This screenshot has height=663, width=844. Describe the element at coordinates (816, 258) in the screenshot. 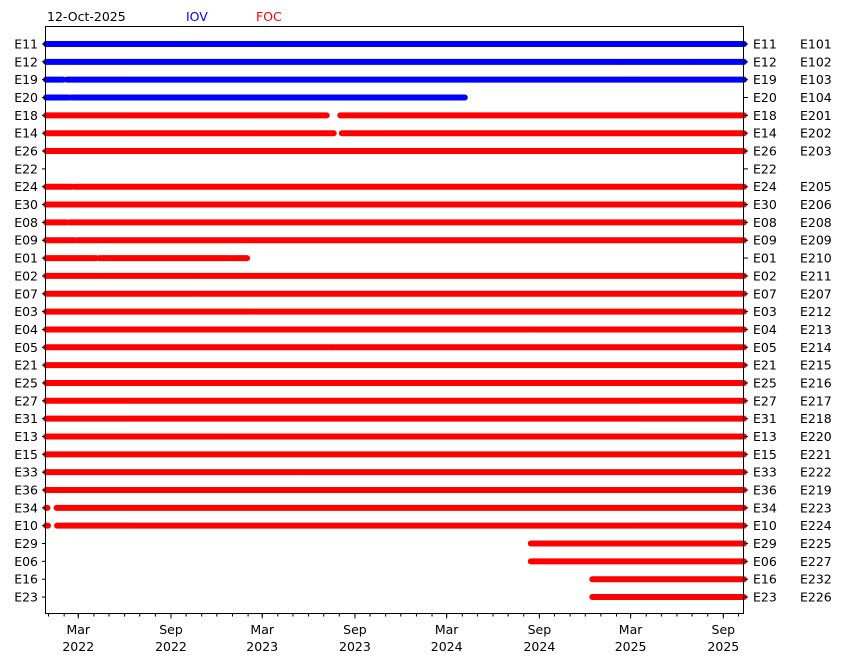

I see `y-label-id-e210: E210` at that location.